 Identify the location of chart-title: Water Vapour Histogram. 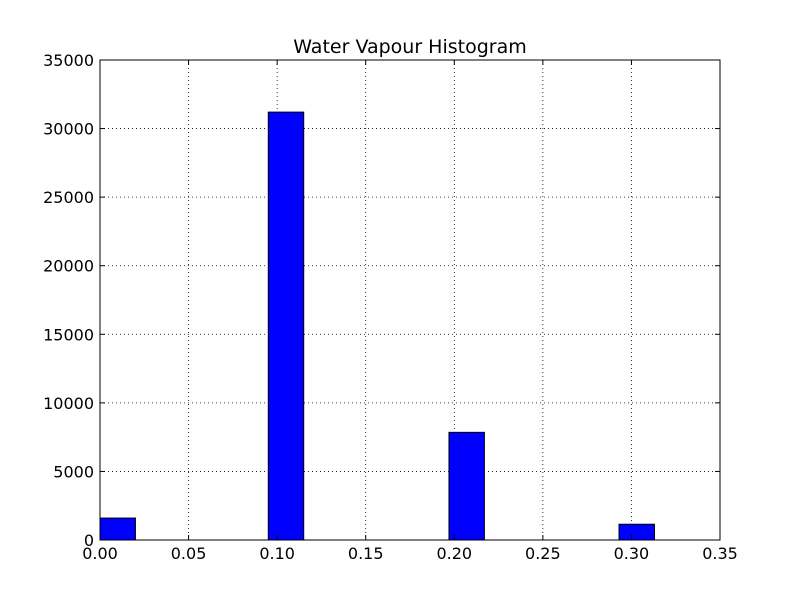
(410, 47).